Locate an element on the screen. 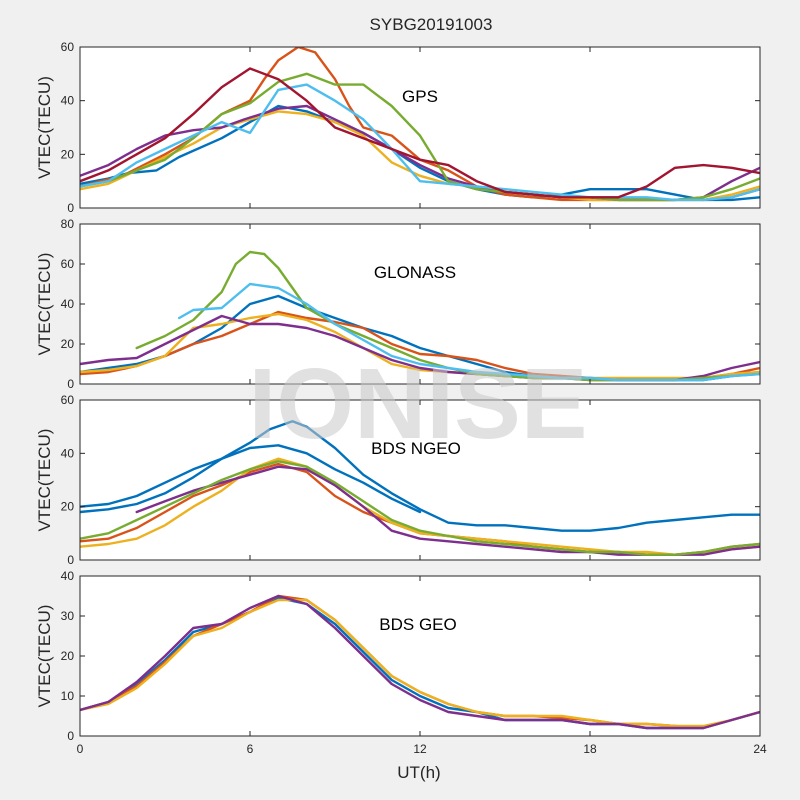 This screenshot has height=800, width=800. x-tick-label: 0 is located at coordinates (80, 749).